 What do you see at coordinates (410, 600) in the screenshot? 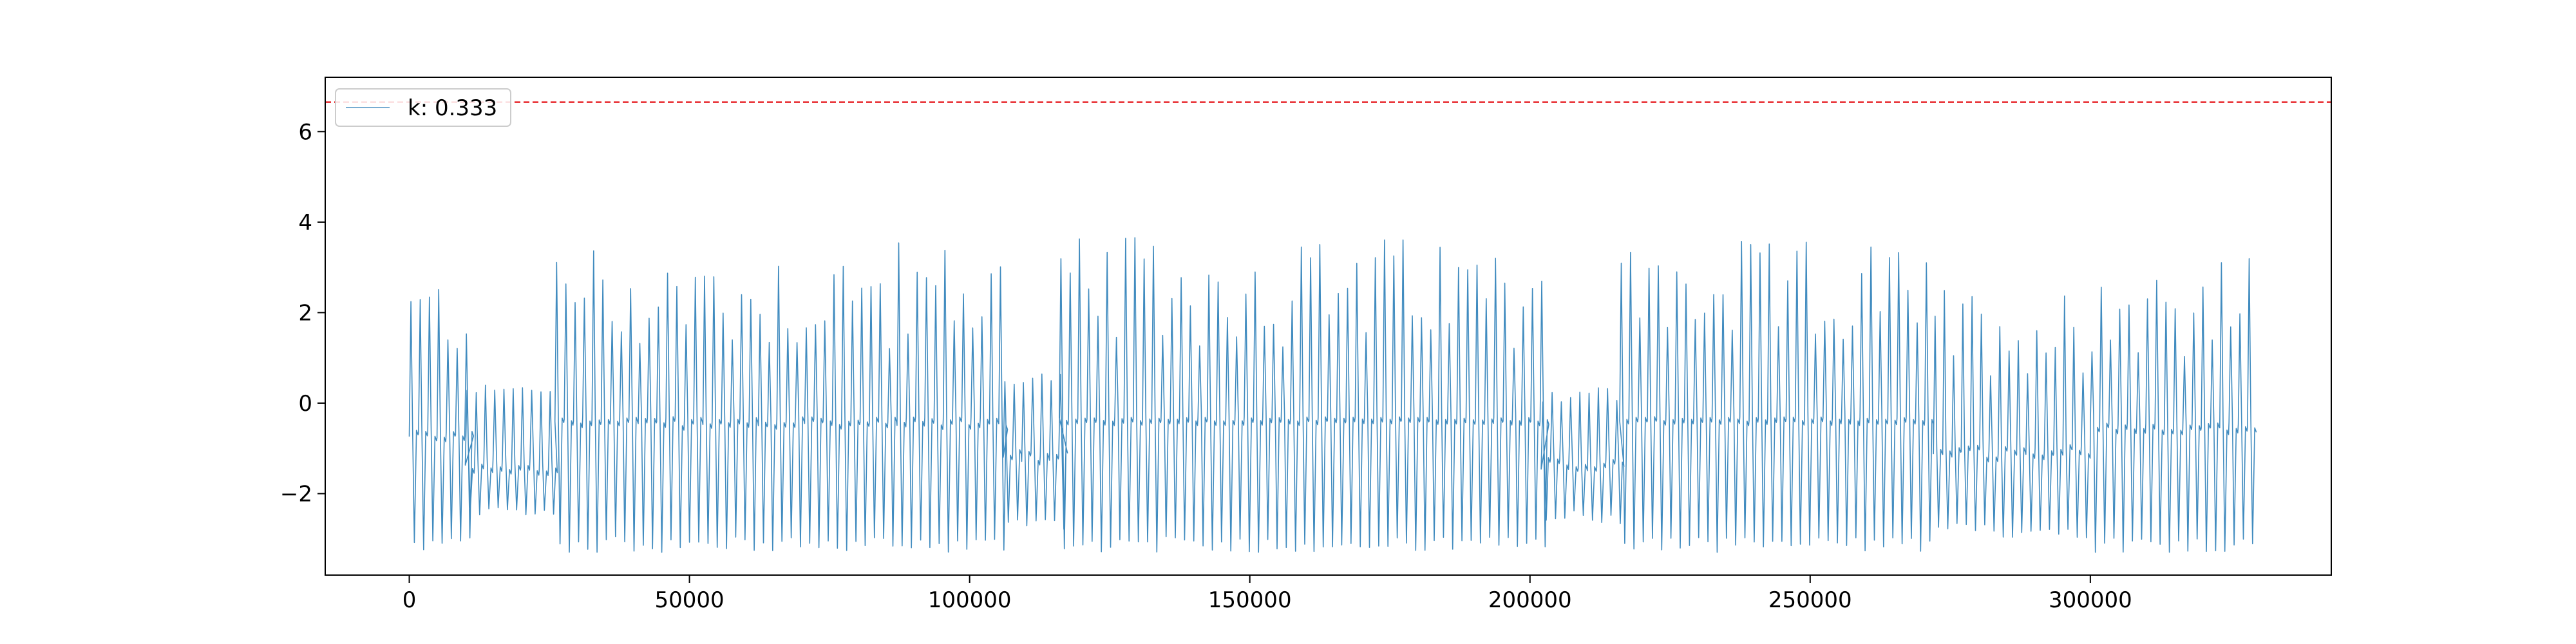
I see `x-tick-label: 0` at bounding box center [410, 600].